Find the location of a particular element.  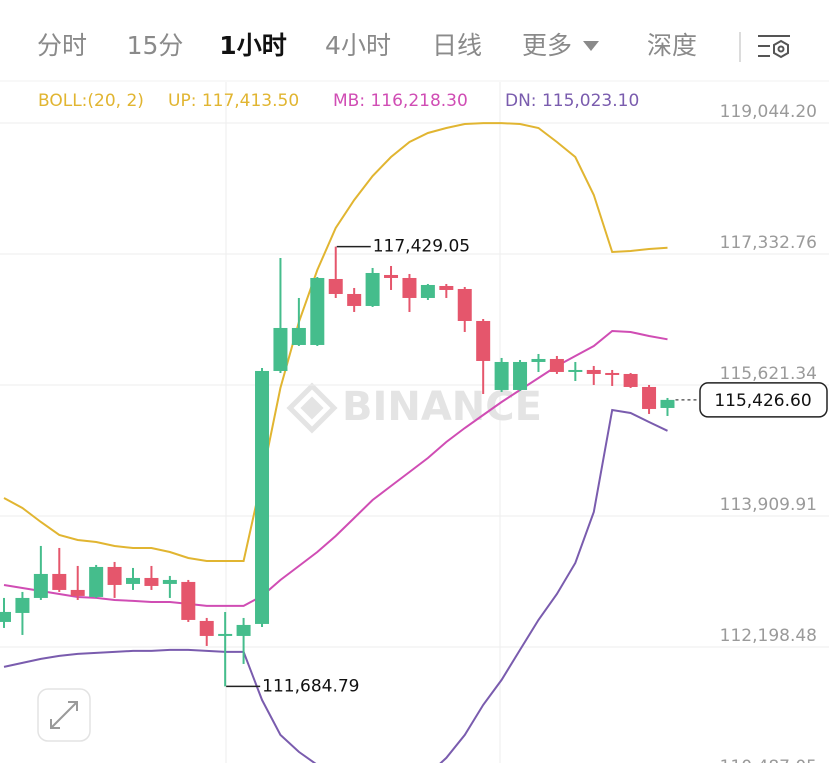

header is located at coordinates (414, 57).